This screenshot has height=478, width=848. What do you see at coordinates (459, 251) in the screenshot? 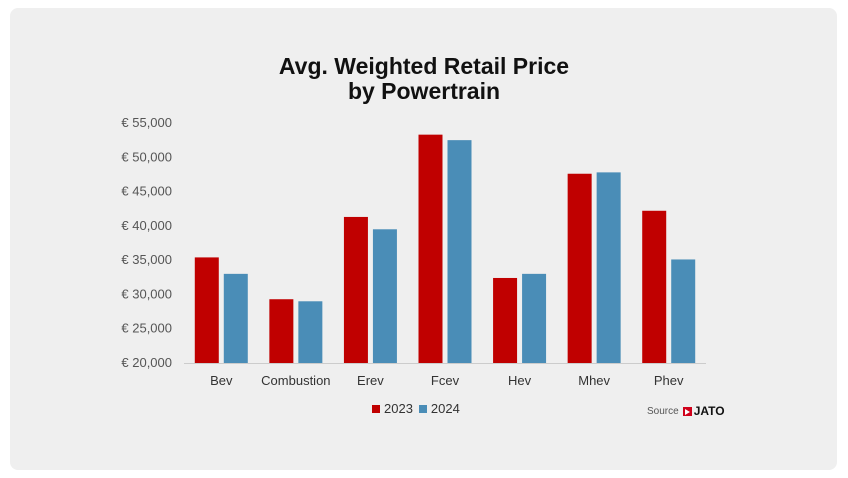
I see `bar-2024-fcev` at bounding box center [459, 251].